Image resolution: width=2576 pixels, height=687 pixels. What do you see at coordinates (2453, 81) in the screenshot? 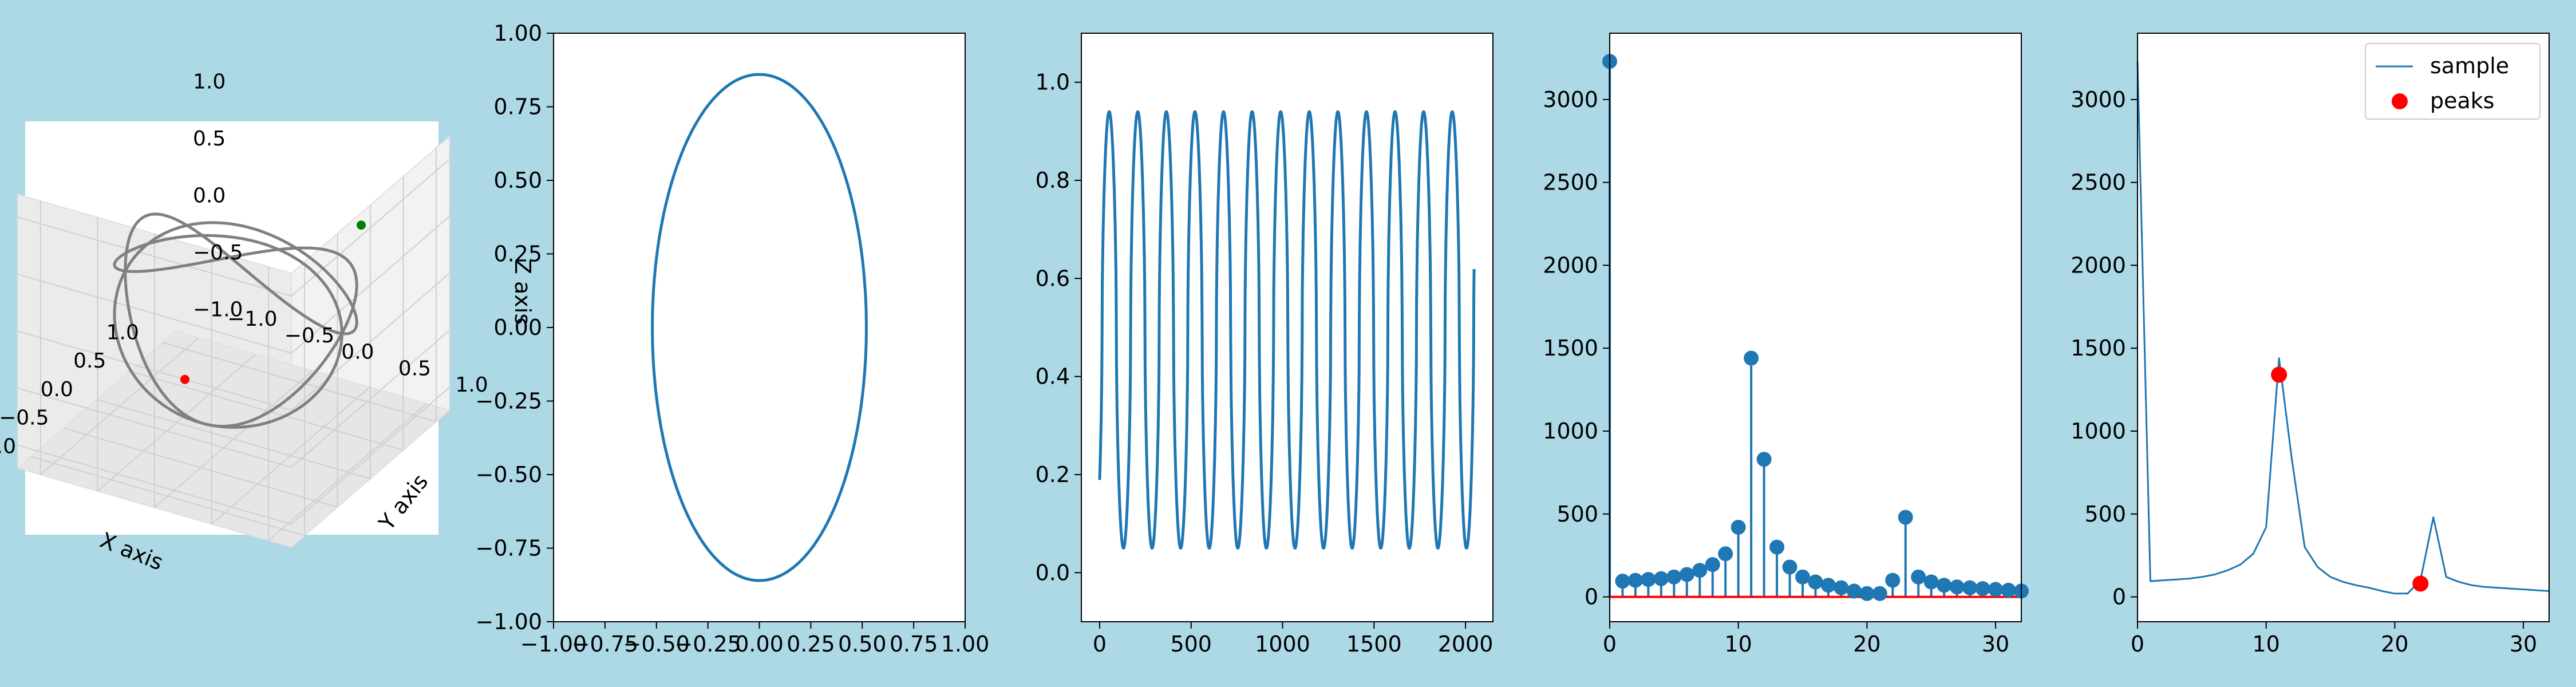
I see `legend-box` at bounding box center [2453, 81].